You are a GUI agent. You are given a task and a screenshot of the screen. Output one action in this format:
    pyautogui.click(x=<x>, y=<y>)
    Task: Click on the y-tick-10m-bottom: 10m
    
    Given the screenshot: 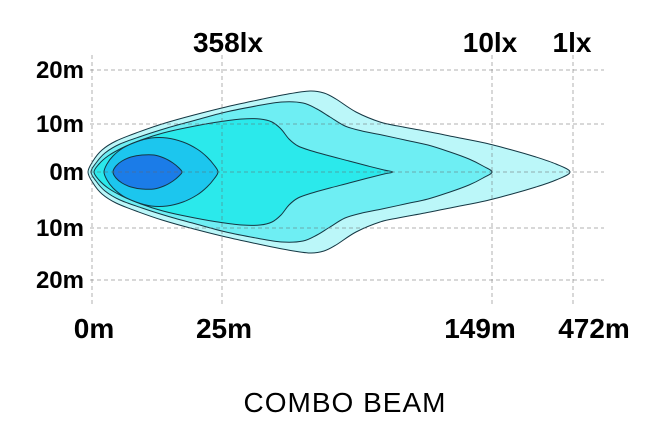 What is the action you would take?
    pyautogui.click(x=60, y=228)
    